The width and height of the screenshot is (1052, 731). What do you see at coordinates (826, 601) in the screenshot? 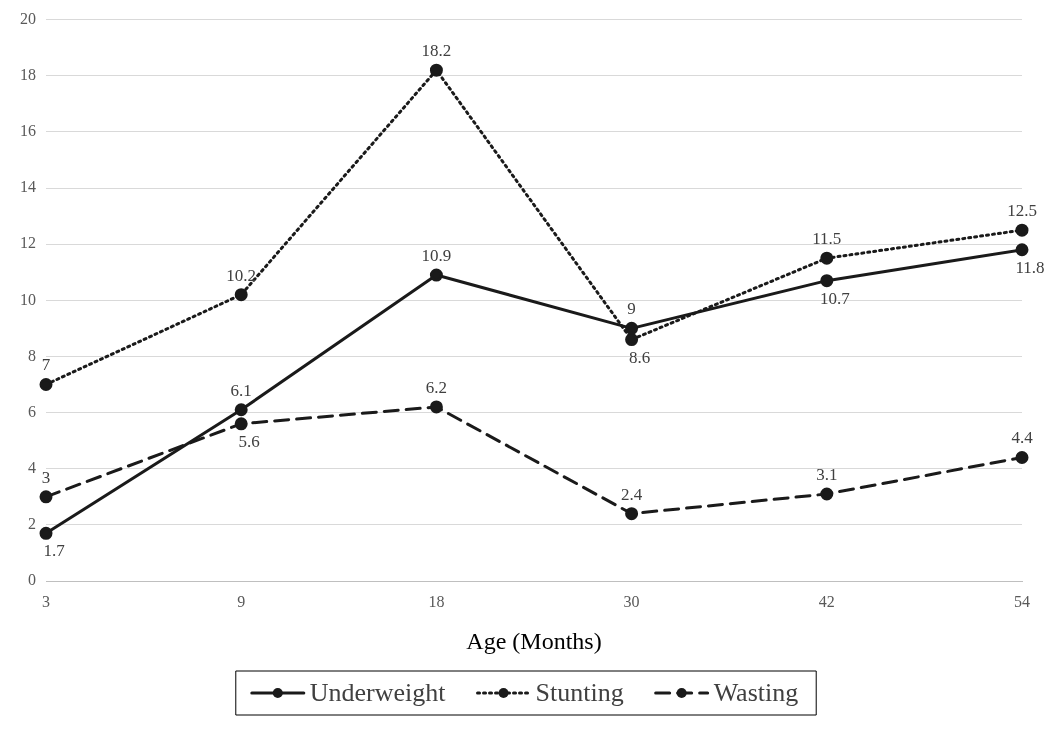
I see `x-tick-label: 42` at bounding box center [826, 601].